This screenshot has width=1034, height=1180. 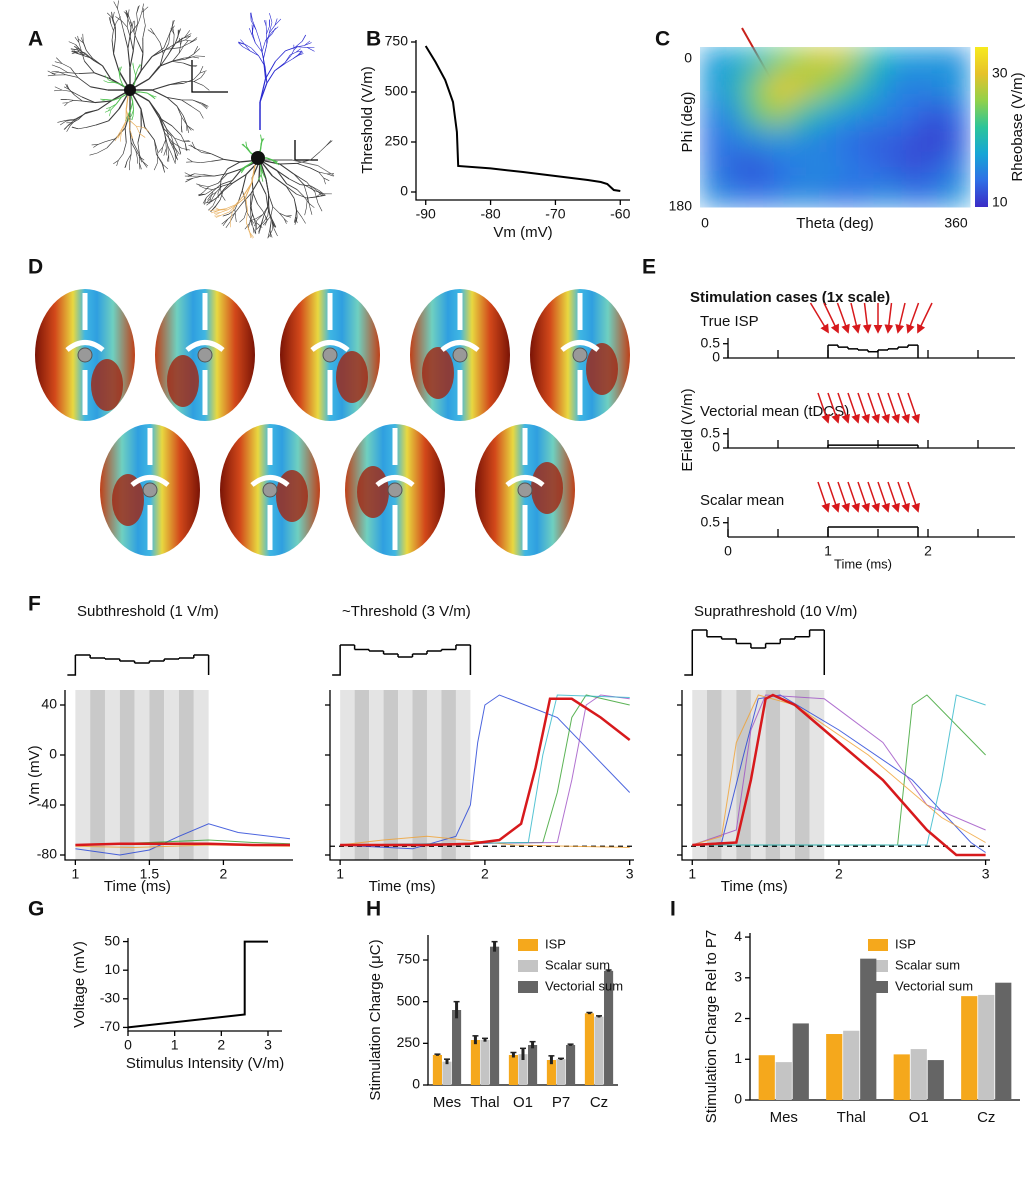 I want to click on step-connector, so click(x=873, y=351).